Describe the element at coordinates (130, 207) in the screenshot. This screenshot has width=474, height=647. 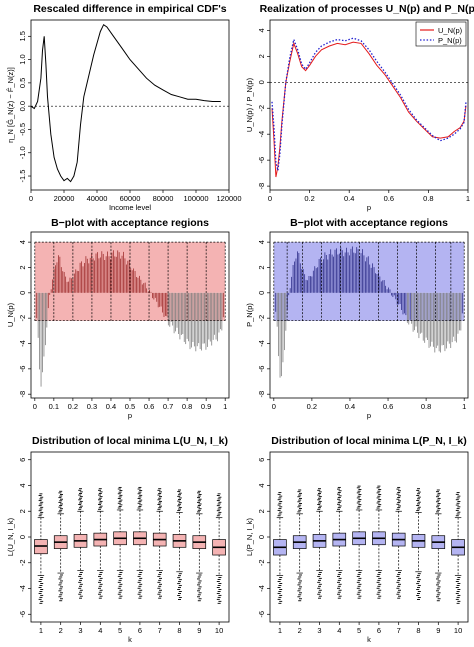
I see `x-axis-label: Income level` at that location.